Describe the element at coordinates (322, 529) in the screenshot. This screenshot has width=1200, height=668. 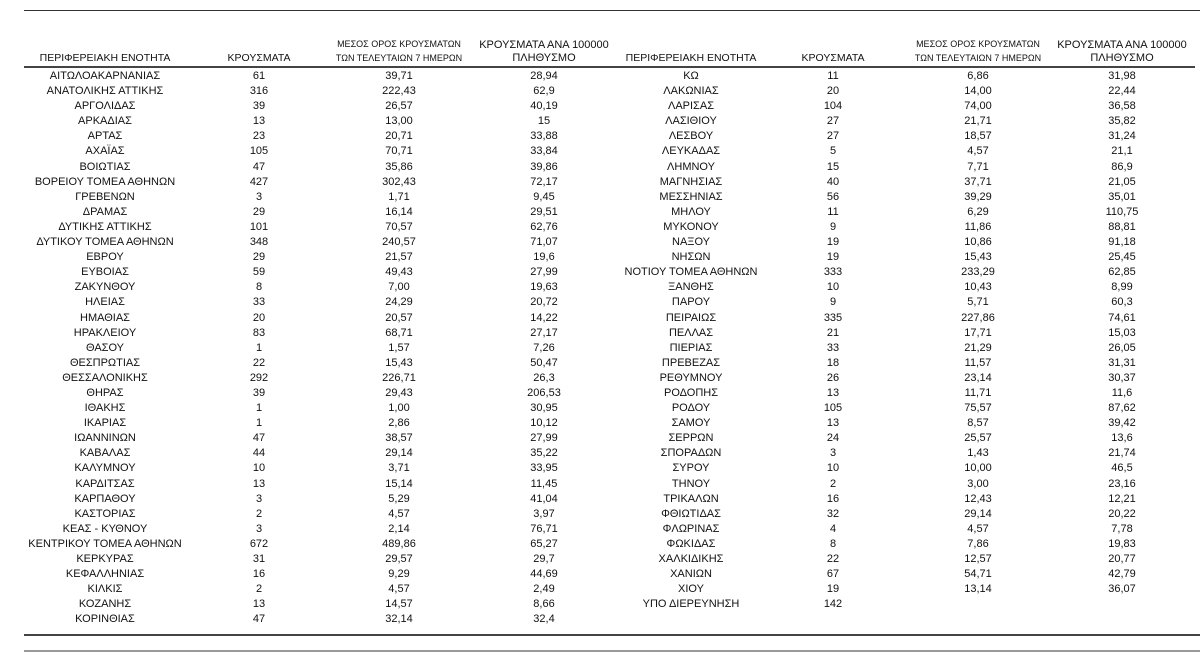
I see `table-row: ΚΕΑΣ - ΚΥΘΝΟΥ 3 2,14 76,71` at that location.